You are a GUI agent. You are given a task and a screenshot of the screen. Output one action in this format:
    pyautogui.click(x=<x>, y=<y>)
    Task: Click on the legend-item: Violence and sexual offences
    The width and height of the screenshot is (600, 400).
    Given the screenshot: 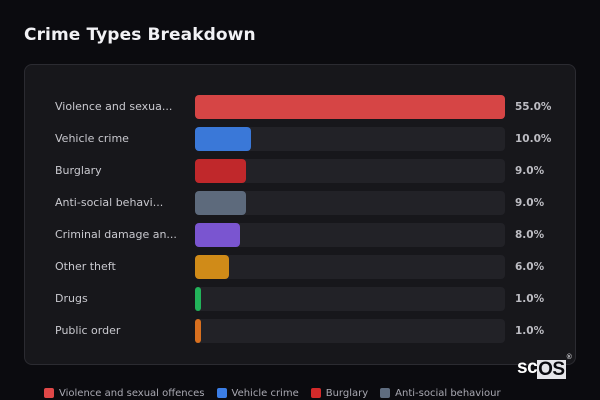 What is the action you would take?
    pyautogui.click(x=124, y=393)
    